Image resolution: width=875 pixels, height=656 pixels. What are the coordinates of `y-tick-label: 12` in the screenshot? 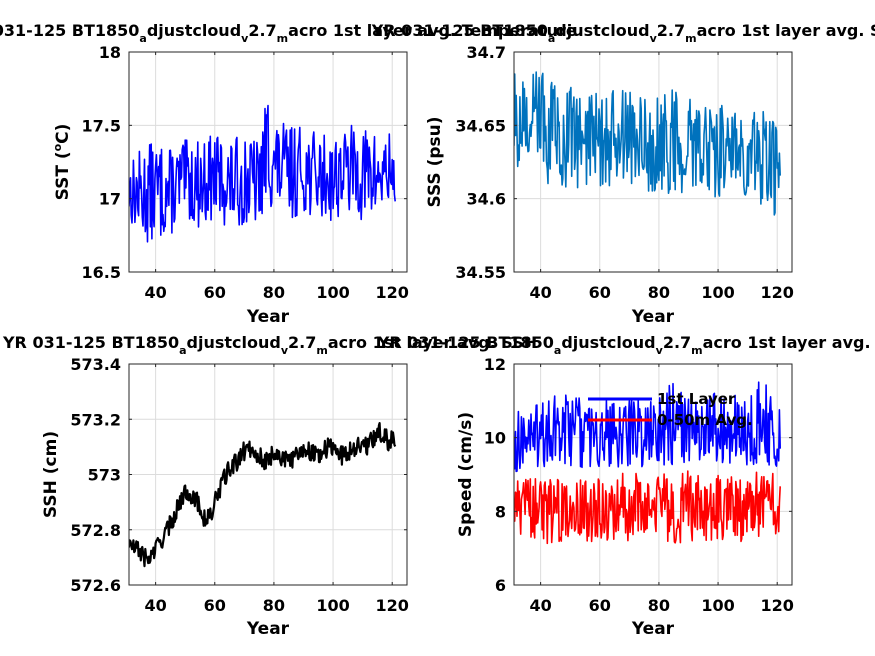 It's located at (495, 364).